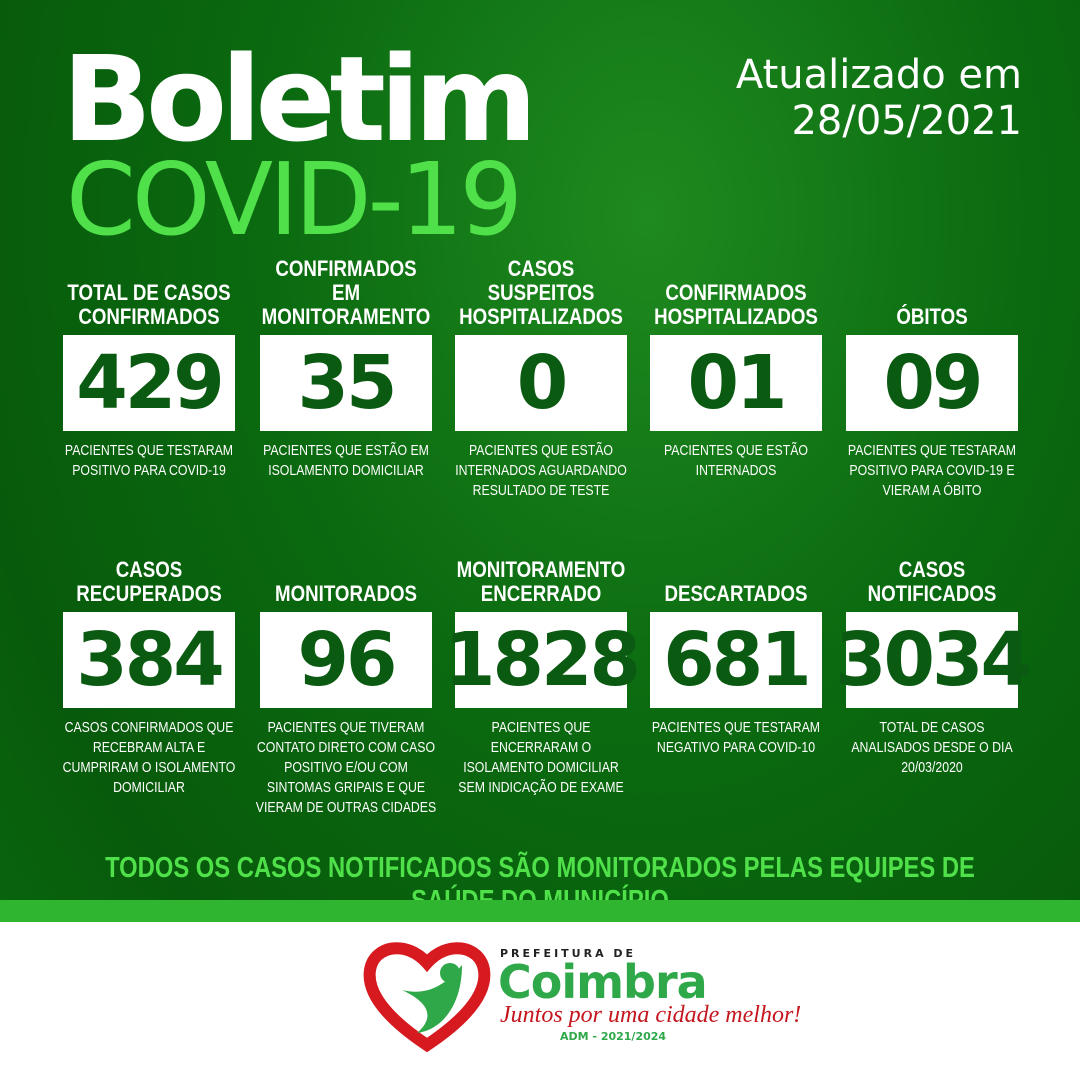 The image size is (1080, 1080). Describe the element at coordinates (149, 304) in the screenshot. I see `stat-title: TOTAL DE CASOS CONFIRMADOS` at that location.